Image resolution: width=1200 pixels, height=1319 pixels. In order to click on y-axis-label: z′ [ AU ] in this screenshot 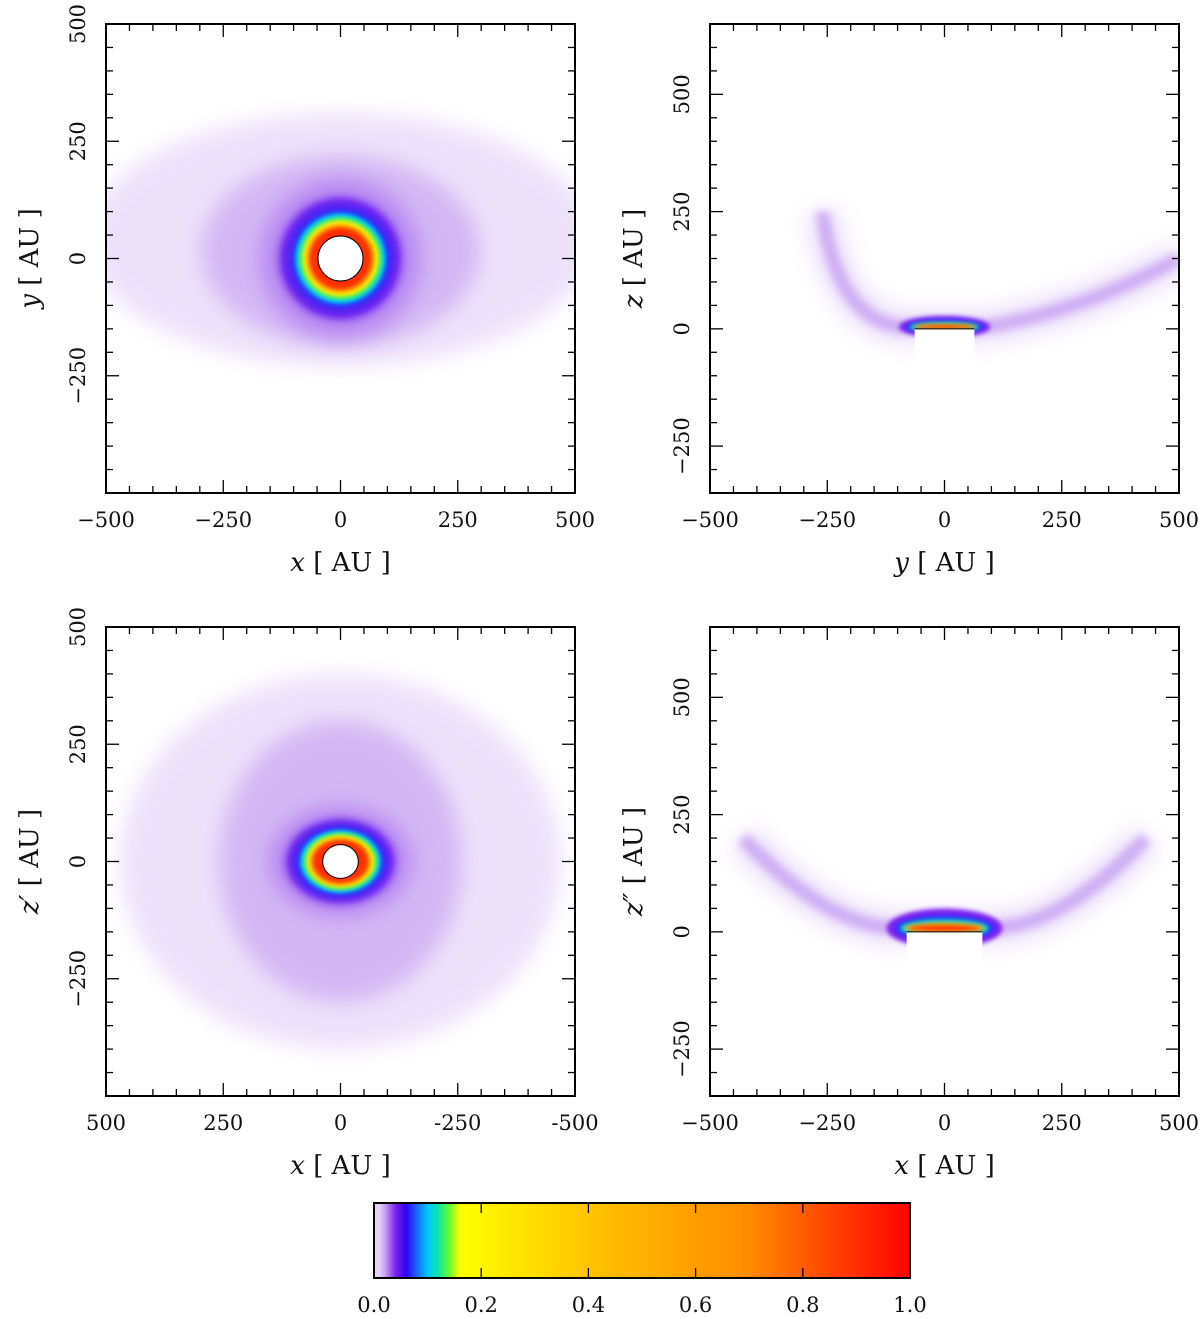, I will do `click(30, 862)`.